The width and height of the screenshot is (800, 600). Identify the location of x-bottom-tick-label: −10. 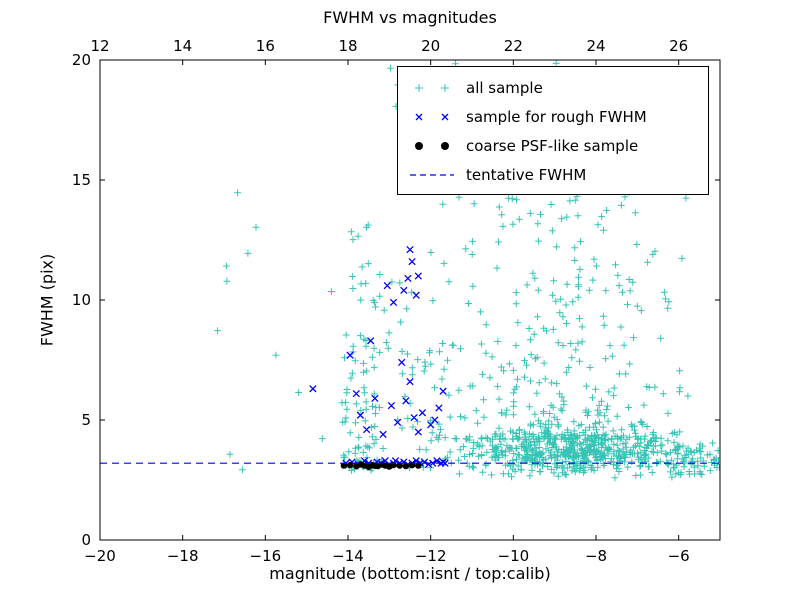
(514, 556).